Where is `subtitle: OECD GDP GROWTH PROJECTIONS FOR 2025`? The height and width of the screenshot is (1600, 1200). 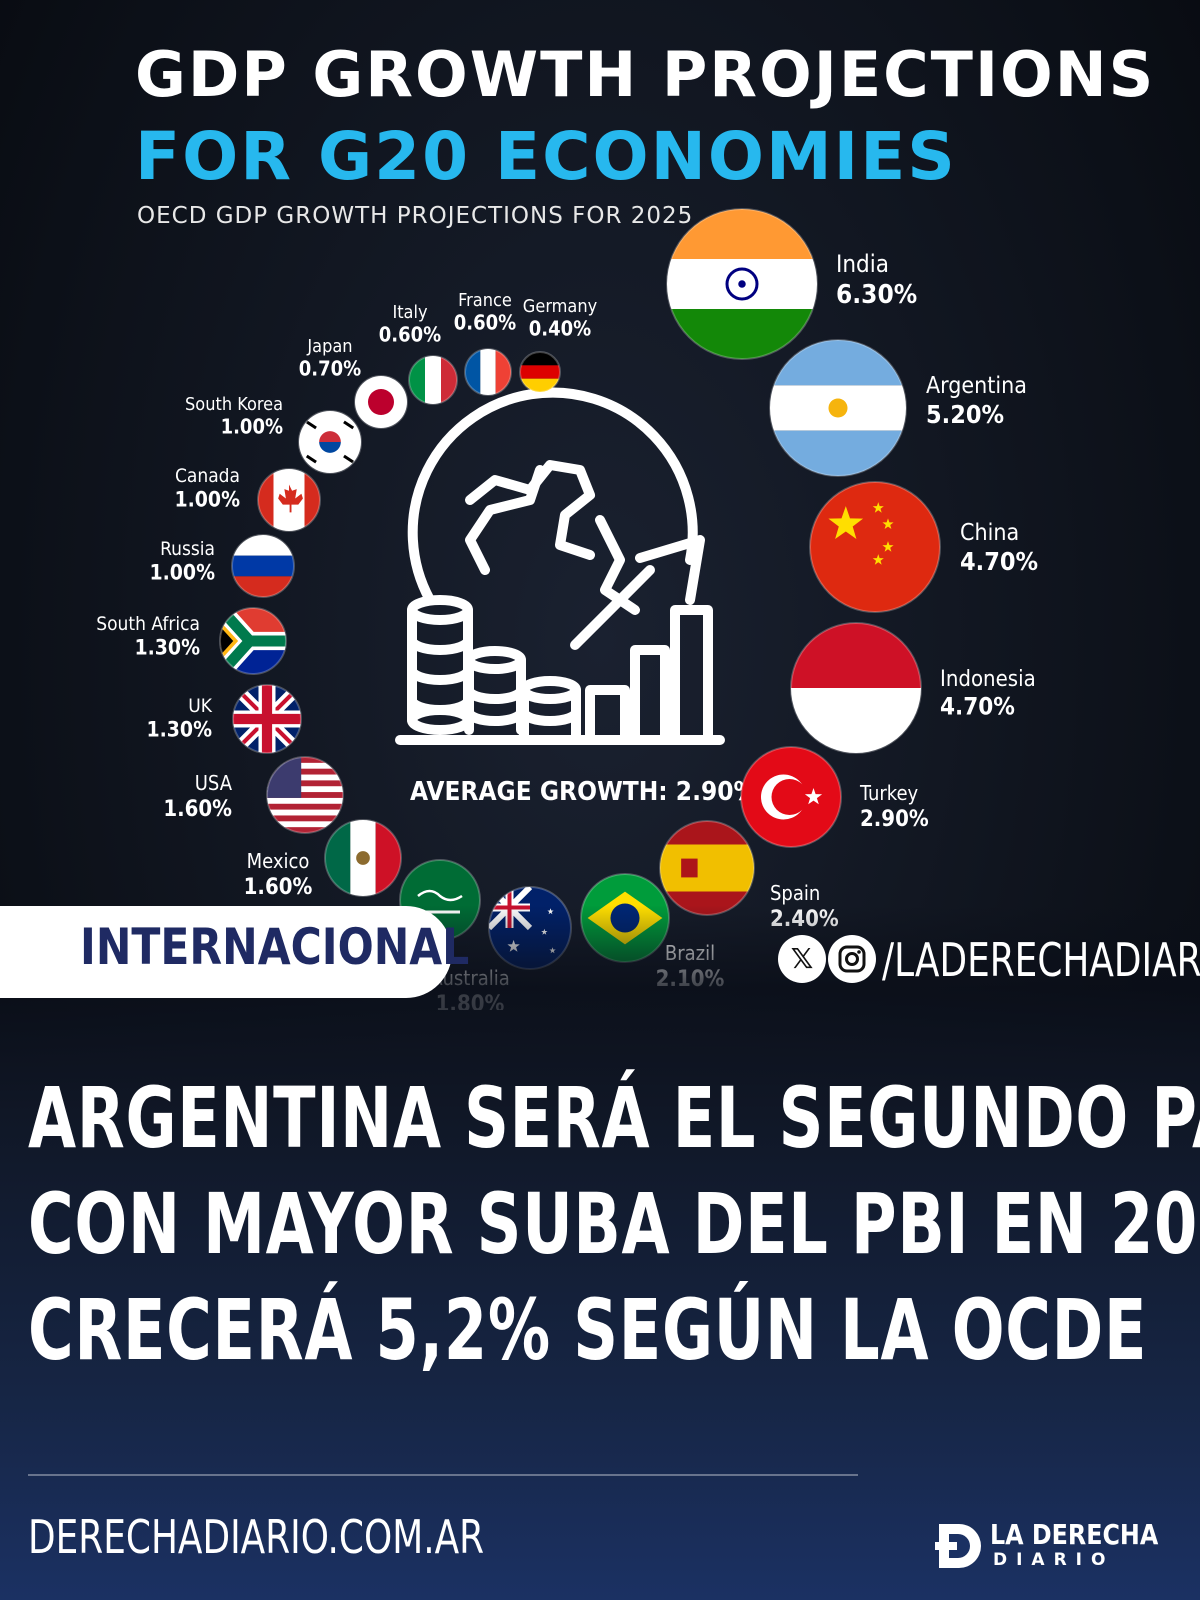
subtitle: OECD GDP GROWTH PROJECTIONS FOR 2025 is located at coordinates (415, 216).